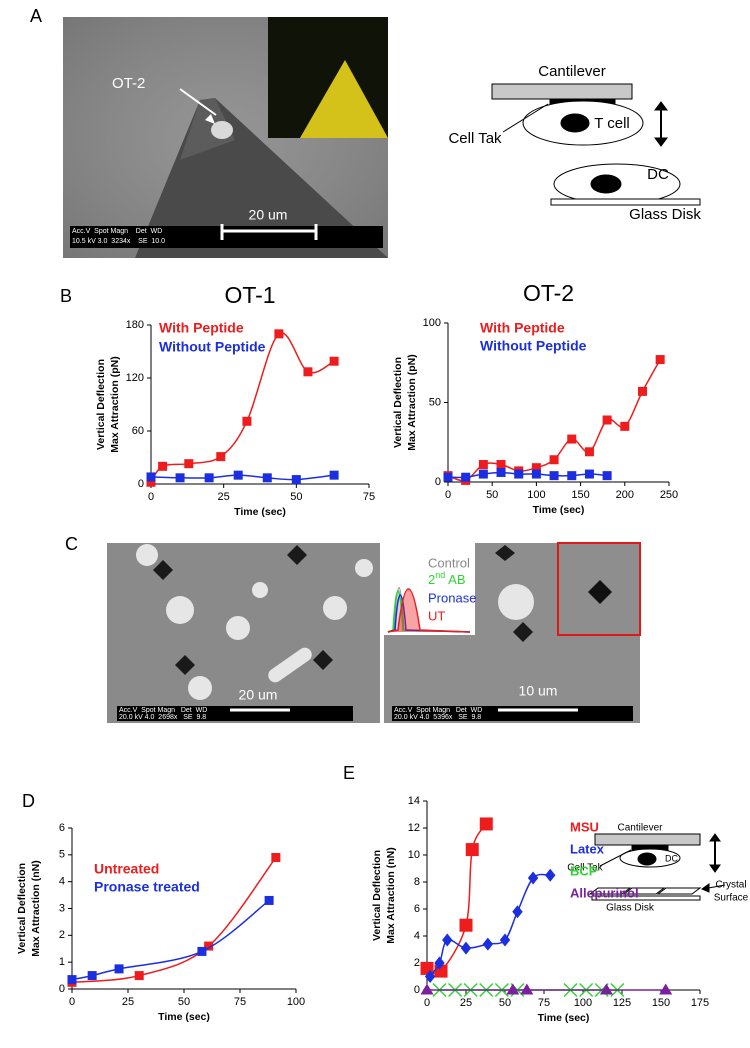 The width and height of the screenshot is (750, 1048). What do you see at coordinates (417, 963) in the screenshot?
I see `y-tick-label: 2` at bounding box center [417, 963].